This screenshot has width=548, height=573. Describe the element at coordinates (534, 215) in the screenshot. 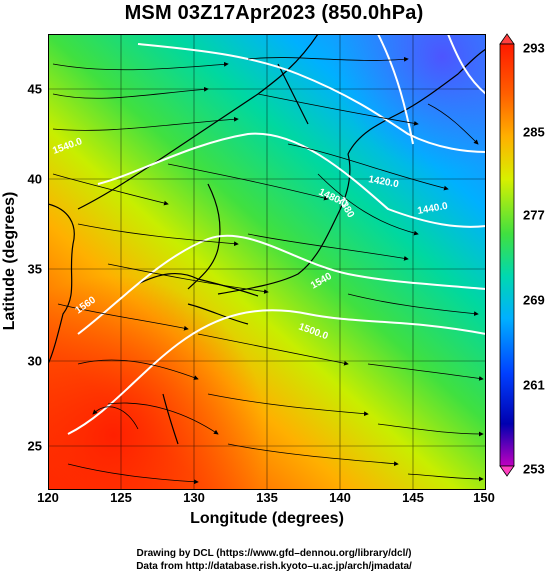

I see `colorbar-tick-label: 277` at that location.